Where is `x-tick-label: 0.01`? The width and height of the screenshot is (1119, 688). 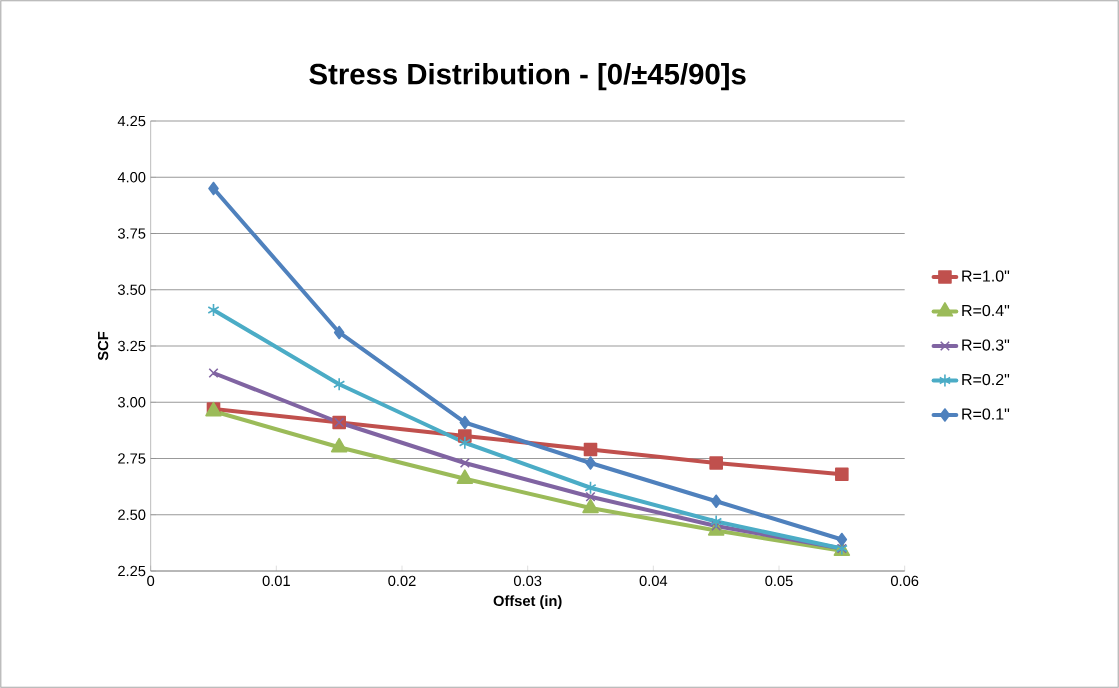
x-tick-label: 0.01 is located at coordinates (276, 581).